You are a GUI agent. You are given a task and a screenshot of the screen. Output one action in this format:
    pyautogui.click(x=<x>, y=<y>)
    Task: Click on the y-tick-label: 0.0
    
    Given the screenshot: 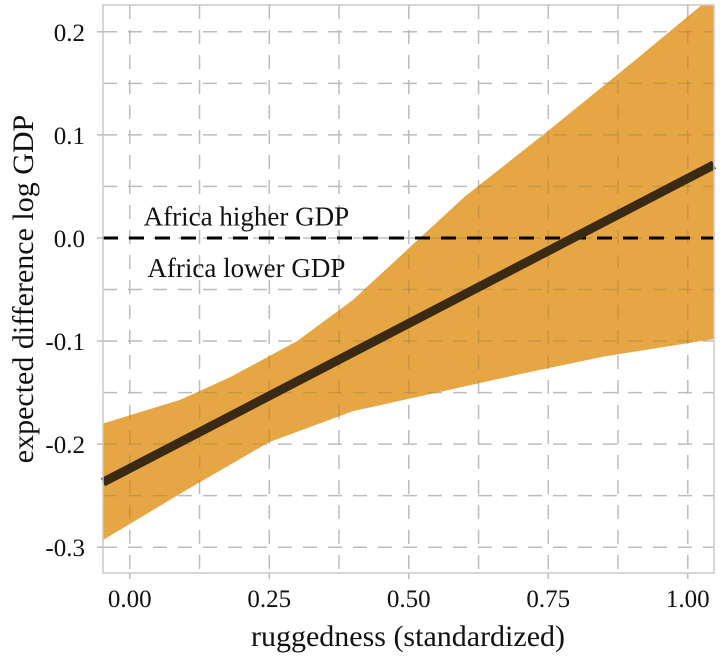 What is the action you would take?
    pyautogui.click(x=69, y=239)
    